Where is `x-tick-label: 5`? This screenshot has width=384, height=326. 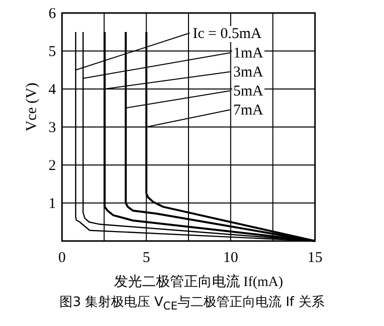 x-tick-label: 5 is located at coordinates (146, 258).